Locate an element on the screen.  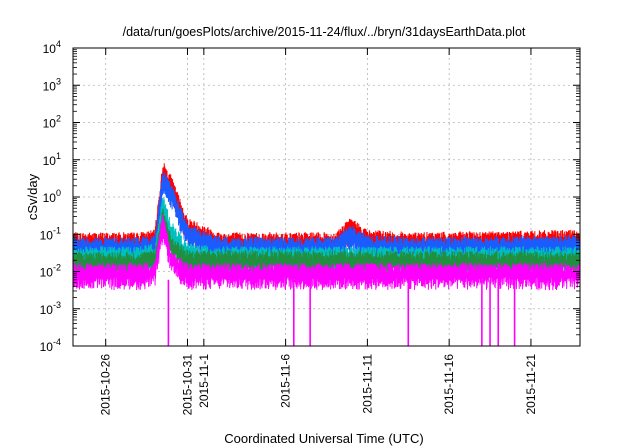
x-tick-label: 2015-11-21 is located at coordinates (531, 384).